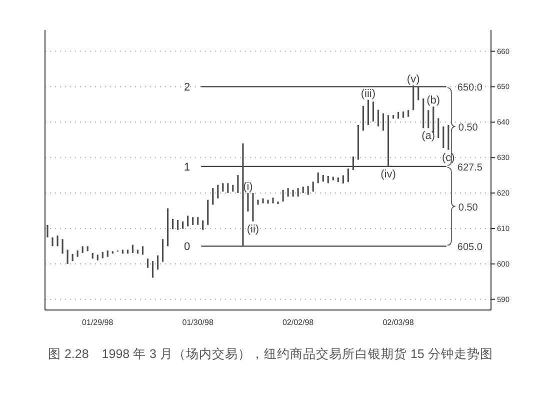 This screenshot has height=407, width=538. What do you see at coordinates (248, 187) in the screenshot?
I see `data-label: (i)` at bounding box center [248, 187].